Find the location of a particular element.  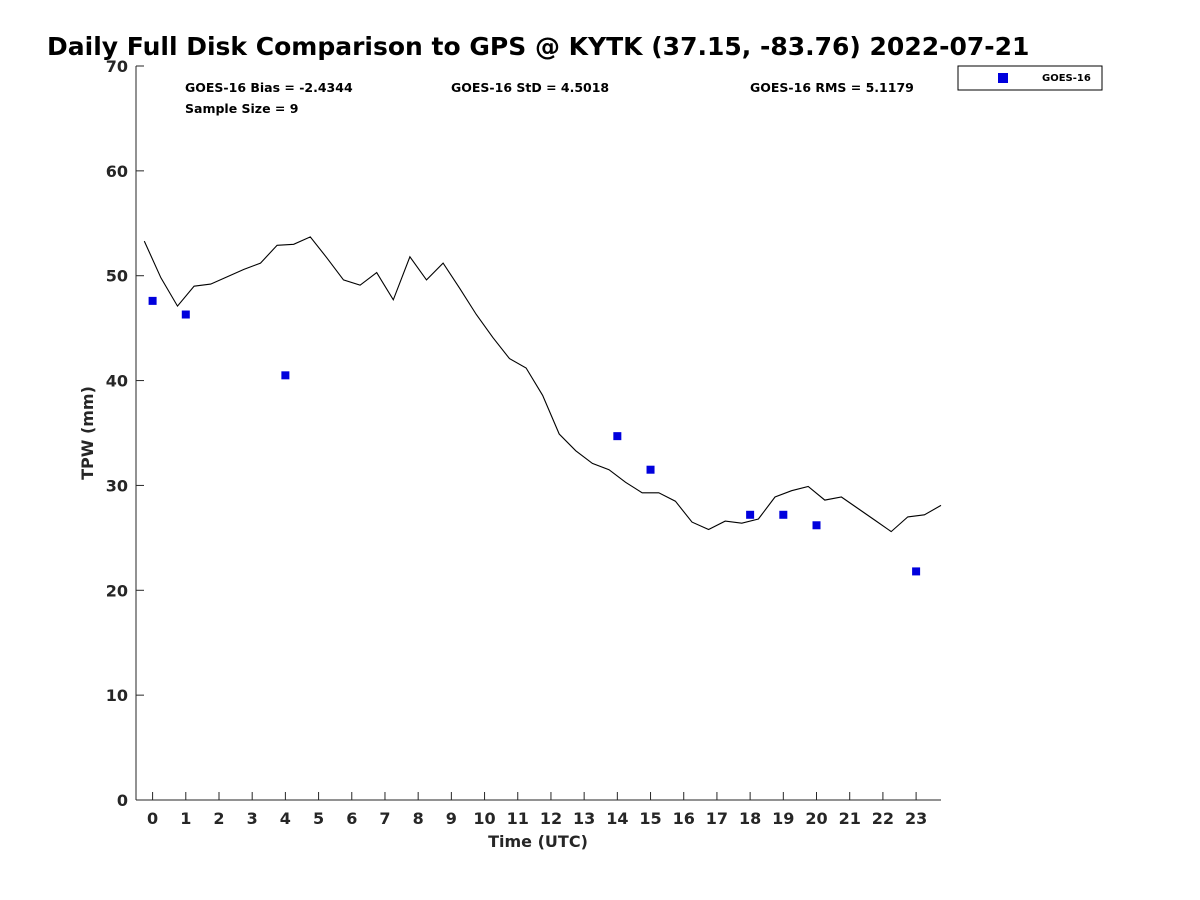

x-tick-label: 2 is located at coordinates (218, 818).